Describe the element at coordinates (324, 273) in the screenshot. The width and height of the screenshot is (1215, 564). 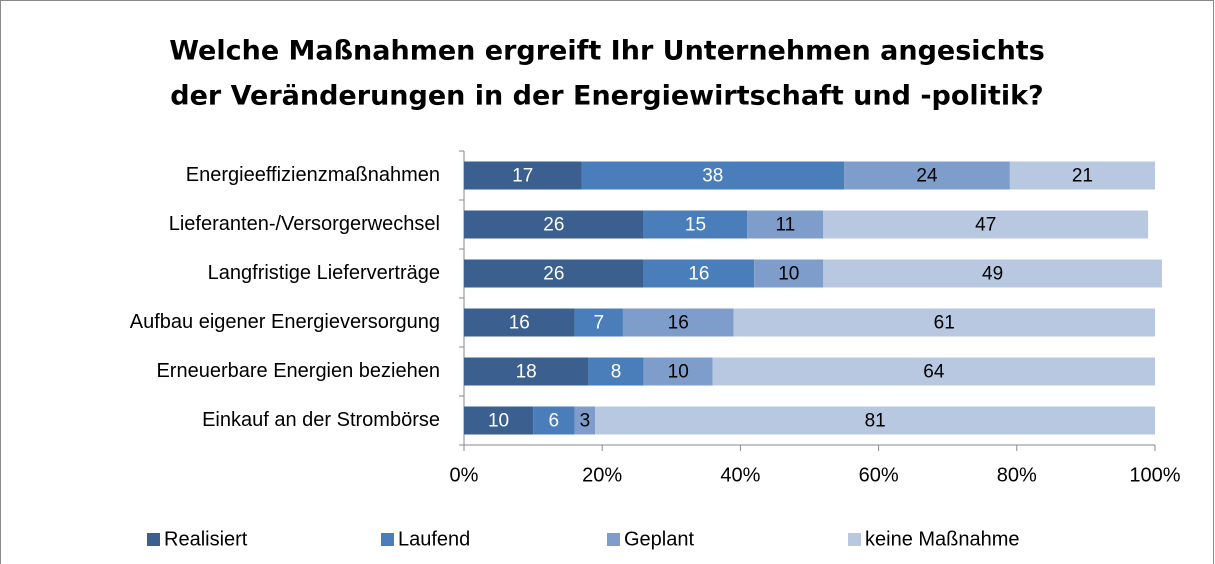
I see `category-label: Langfristige Lieferverträge` at that location.